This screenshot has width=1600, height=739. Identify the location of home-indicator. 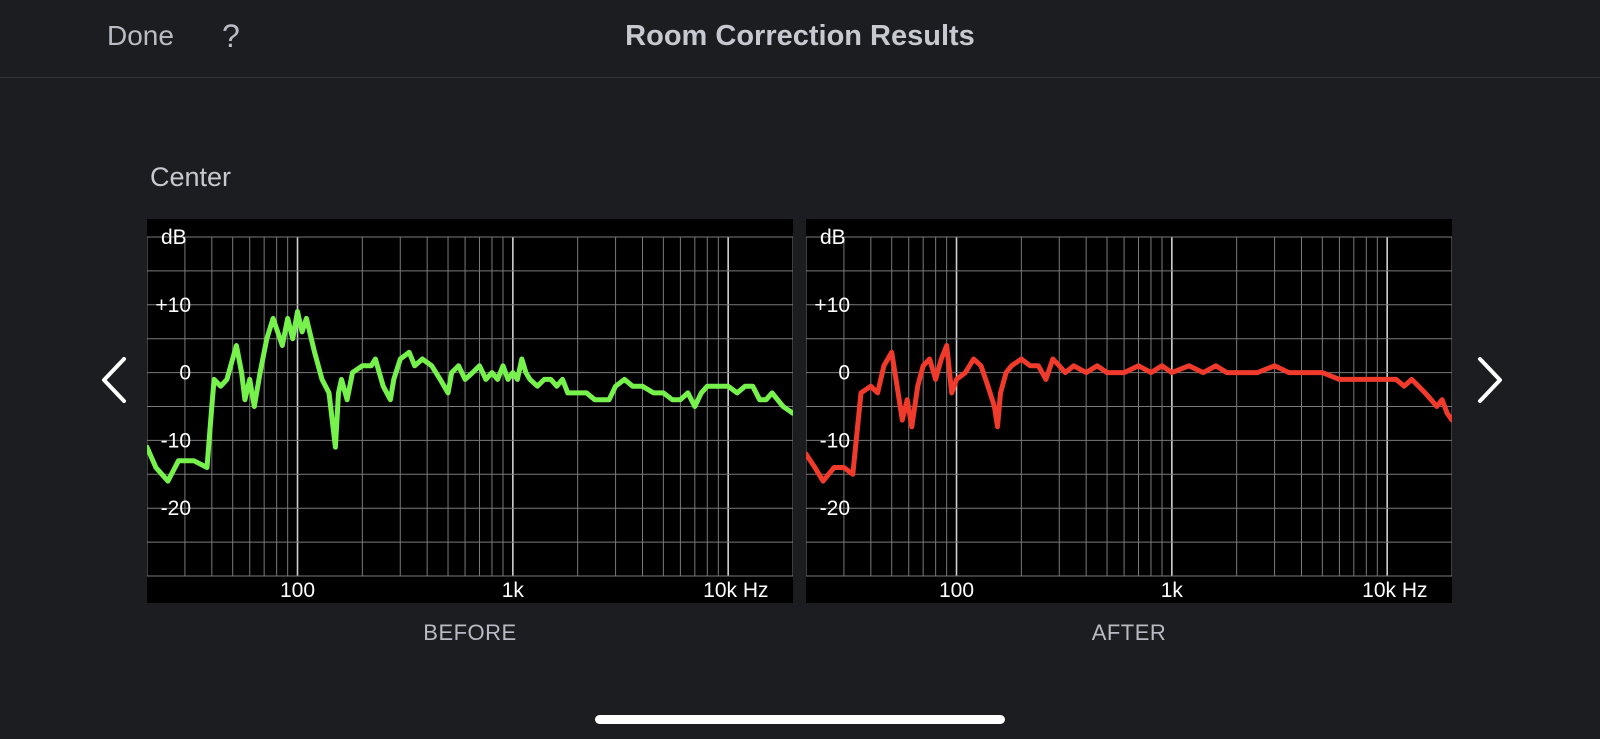
(800, 719).